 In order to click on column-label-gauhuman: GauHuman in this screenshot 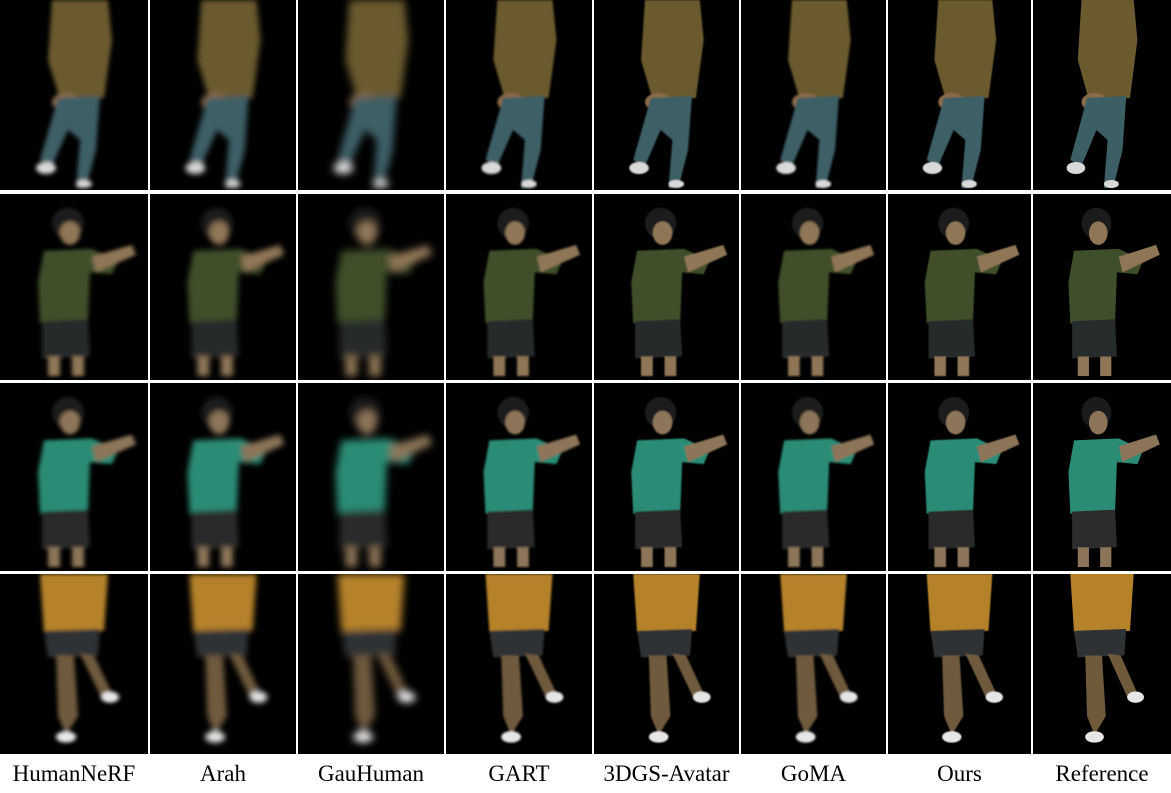, I will do `click(371, 773)`.